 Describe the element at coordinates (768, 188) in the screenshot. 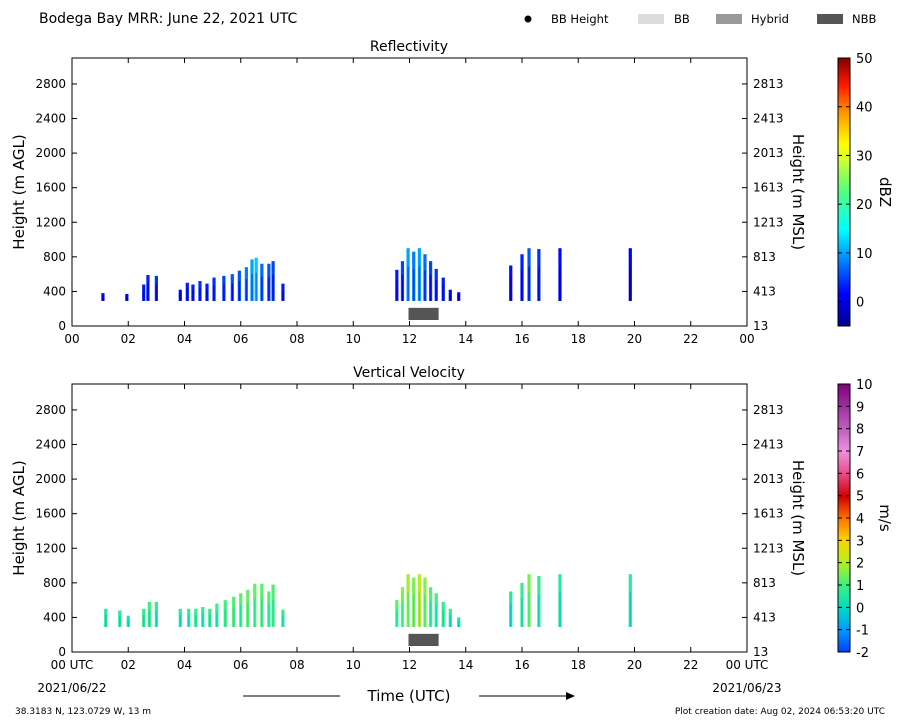

I see `y-tick-label-right: 1613` at that location.